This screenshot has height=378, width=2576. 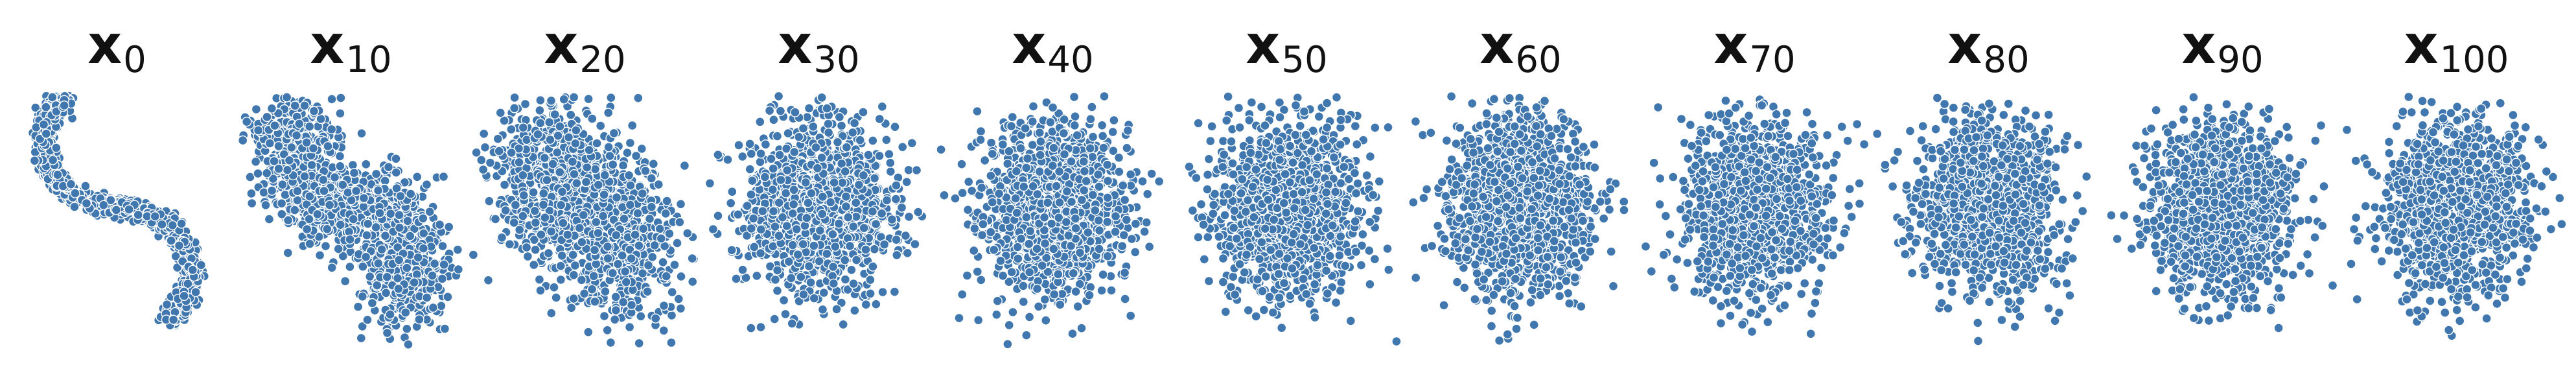 I want to click on step-panel: x30, so click(x=819, y=189).